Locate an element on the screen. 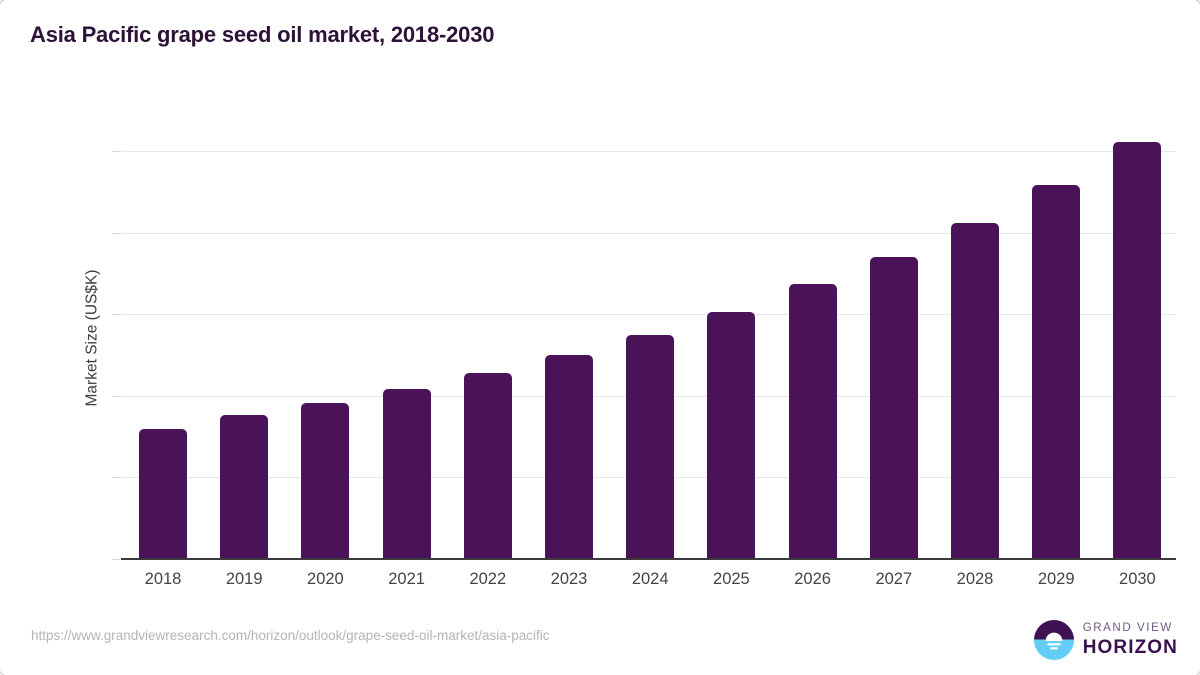 This screenshot has height=675, width=1200. x-tick-label: 2018 is located at coordinates (163, 579).